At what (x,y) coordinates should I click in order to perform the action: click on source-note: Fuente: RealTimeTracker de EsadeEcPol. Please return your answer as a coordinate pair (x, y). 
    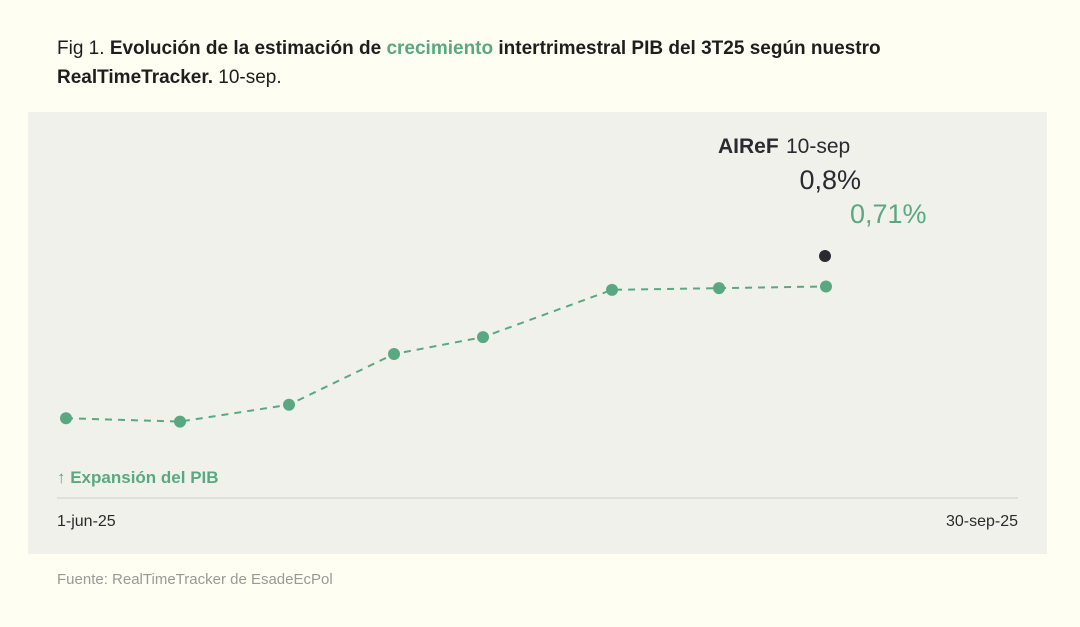
    Looking at the image, I should click on (195, 579).